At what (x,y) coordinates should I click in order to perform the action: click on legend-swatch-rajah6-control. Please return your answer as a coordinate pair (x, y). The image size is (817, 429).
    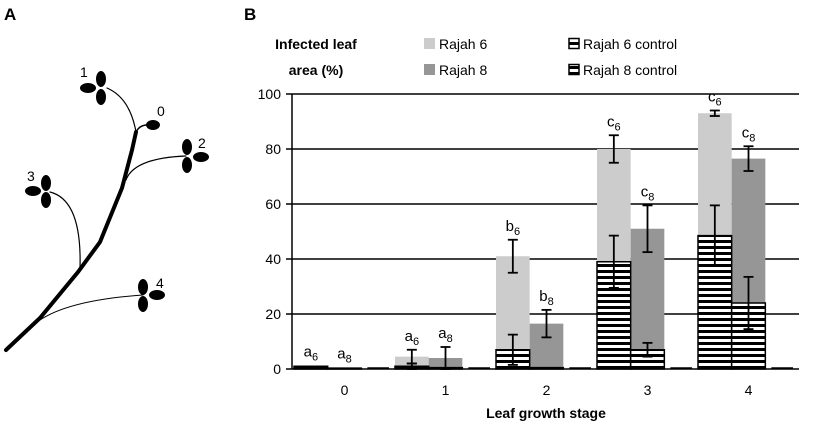
    Looking at the image, I should click on (574, 43).